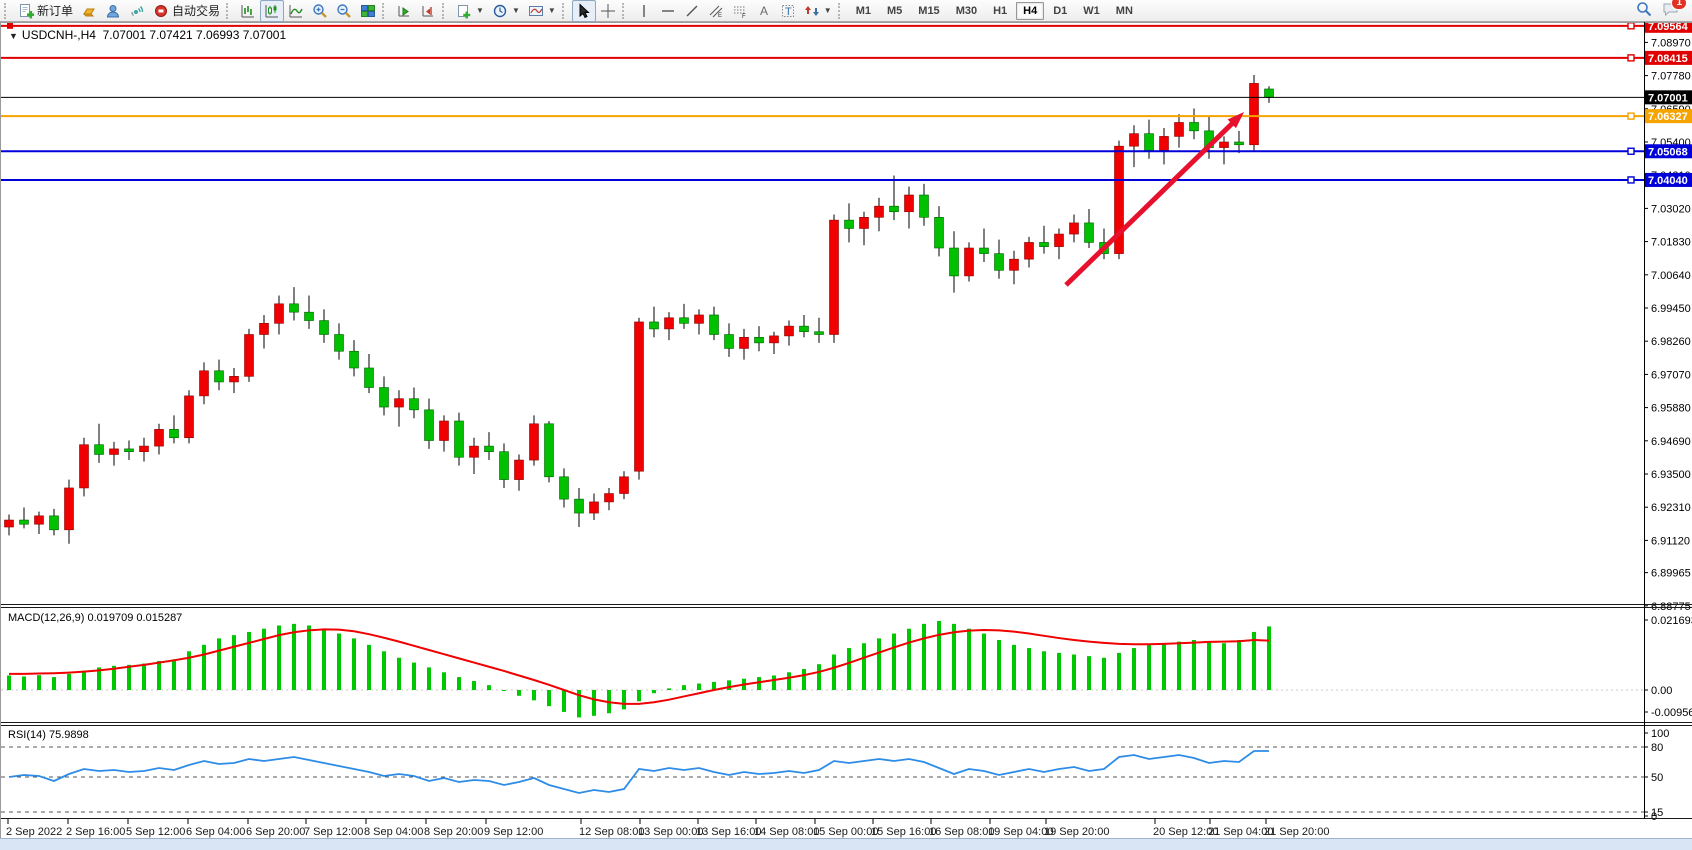  I want to click on trendline-button, so click(692, 11).